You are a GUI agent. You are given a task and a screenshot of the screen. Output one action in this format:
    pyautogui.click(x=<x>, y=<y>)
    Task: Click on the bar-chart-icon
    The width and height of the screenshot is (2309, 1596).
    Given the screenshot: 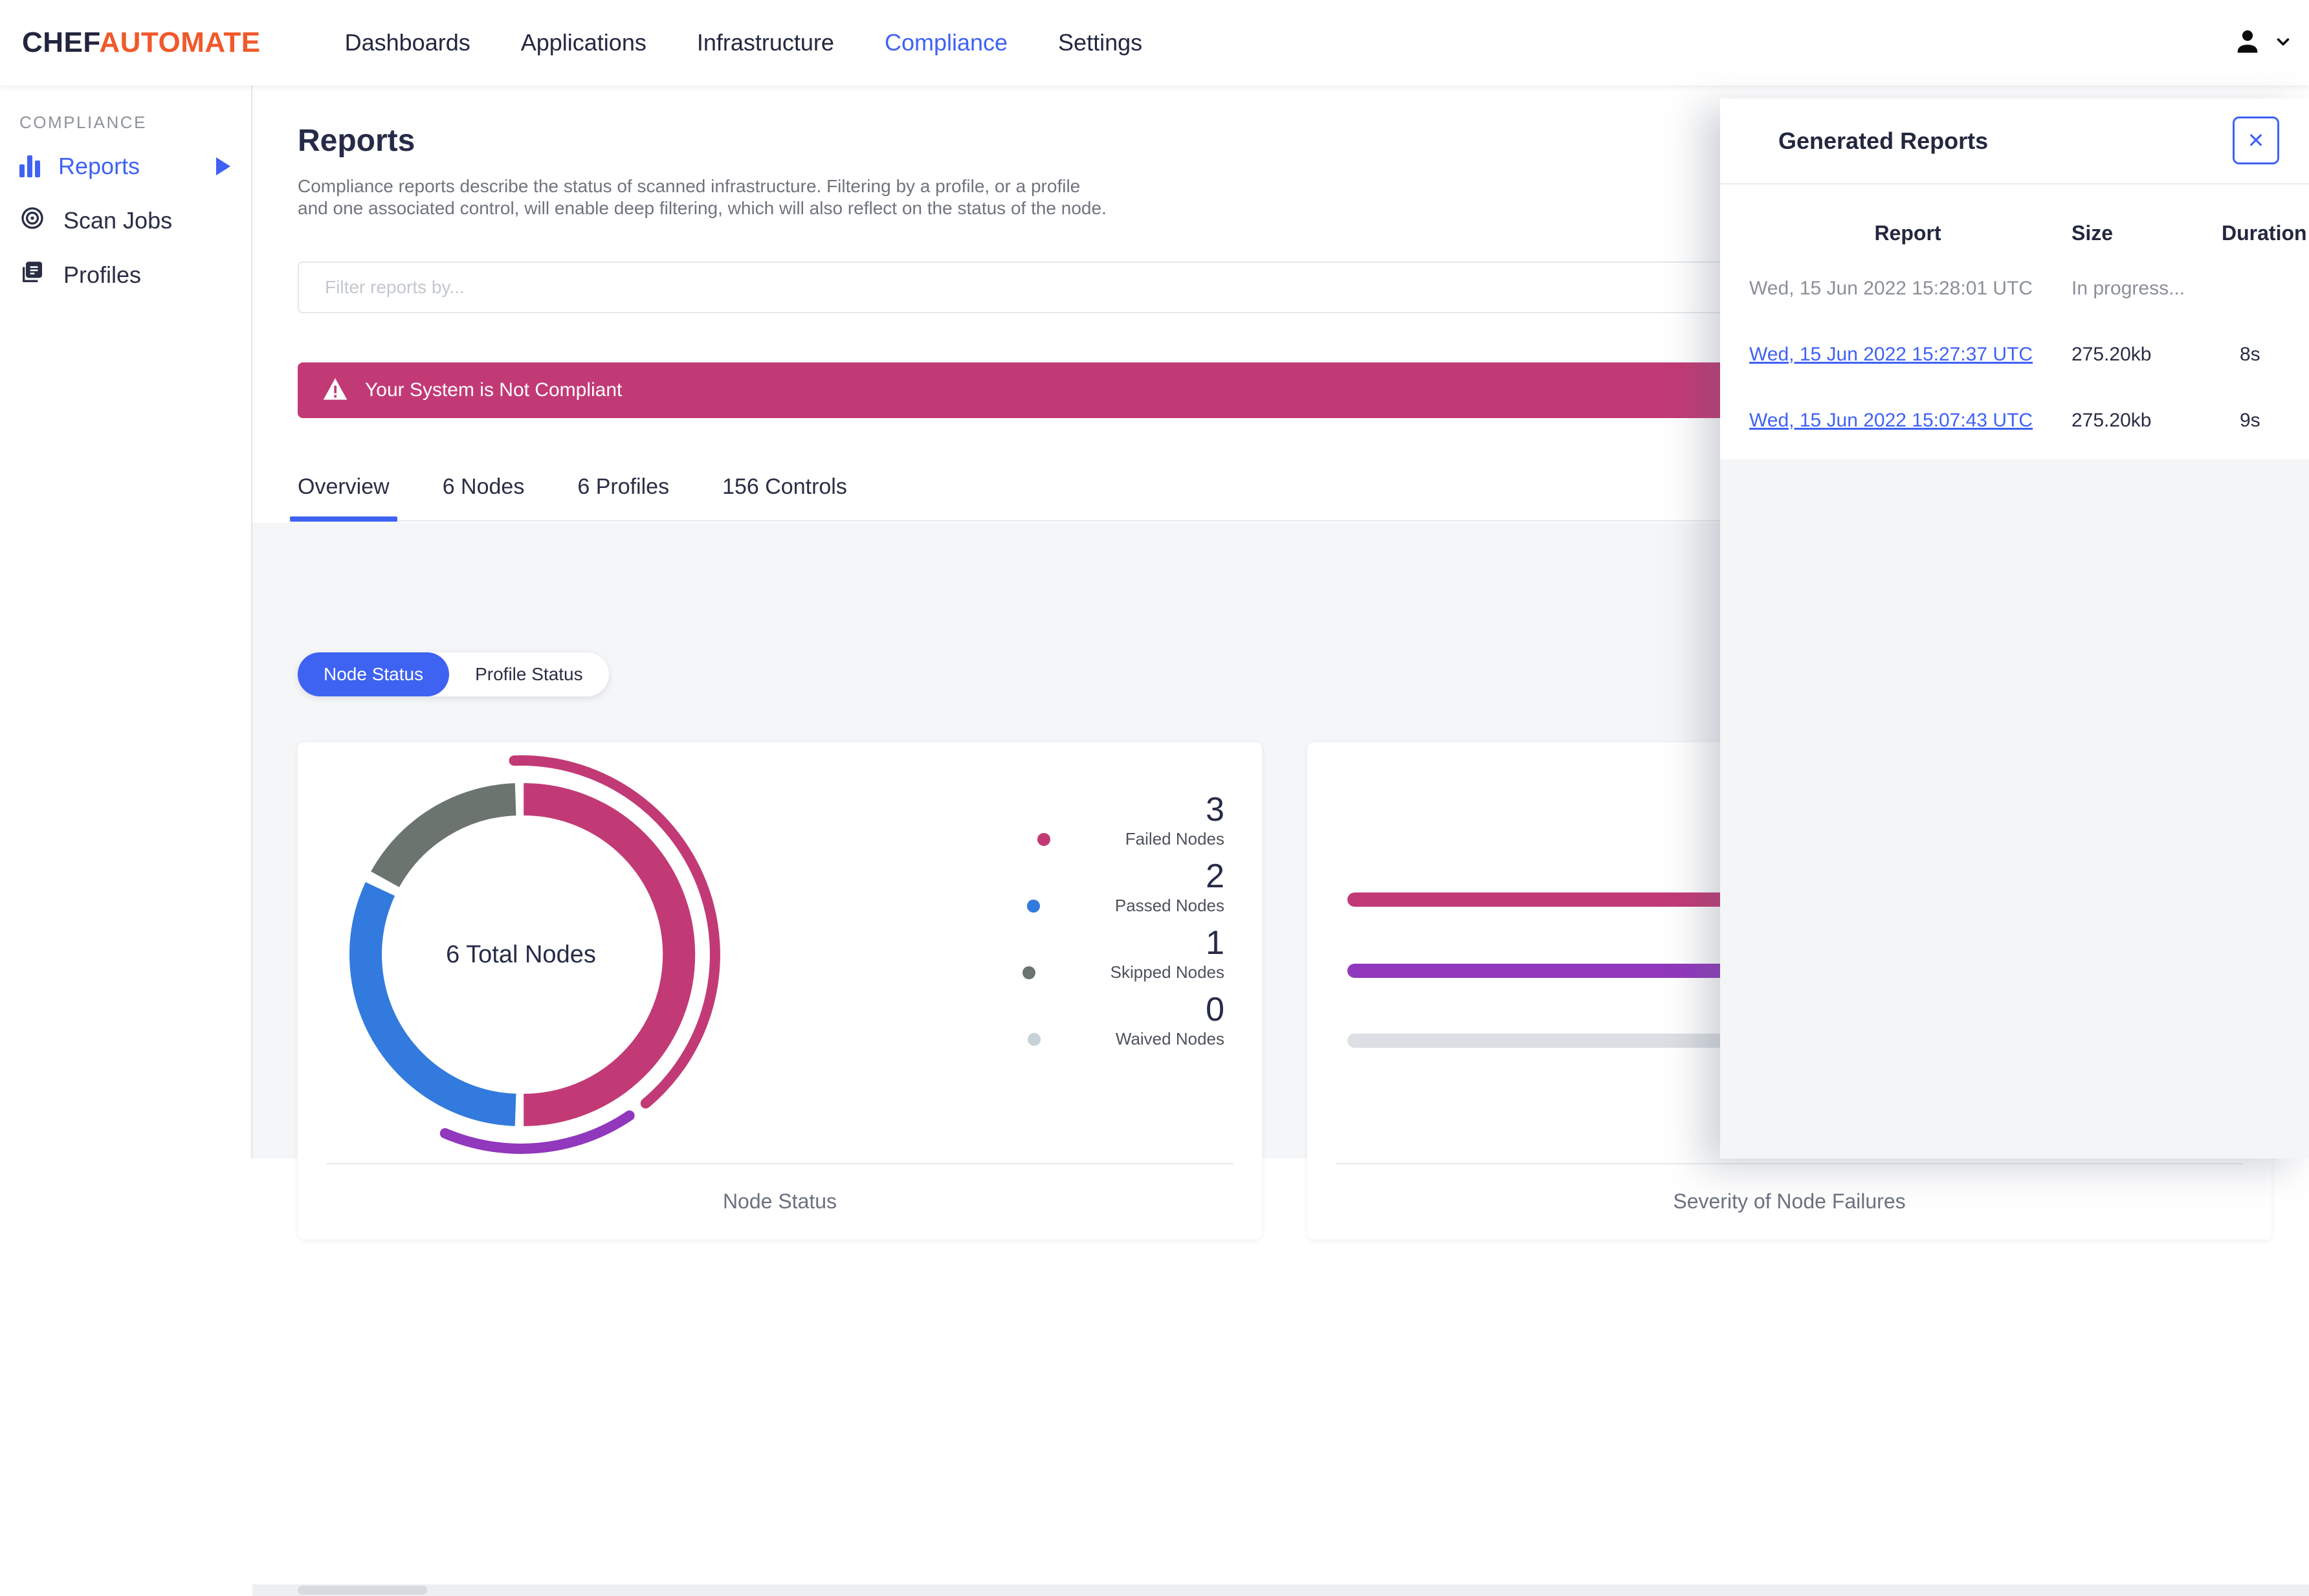 What is the action you would take?
    pyautogui.click(x=29, y=166)
    